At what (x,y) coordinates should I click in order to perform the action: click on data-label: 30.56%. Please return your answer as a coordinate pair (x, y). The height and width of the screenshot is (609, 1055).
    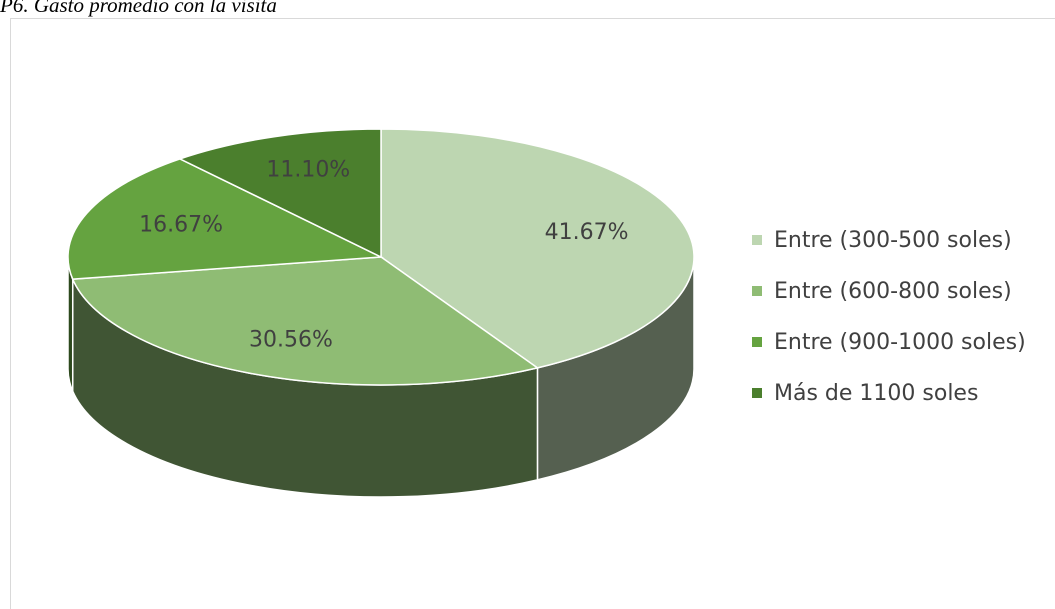
    Looking at the image, I should click on (291, 340).